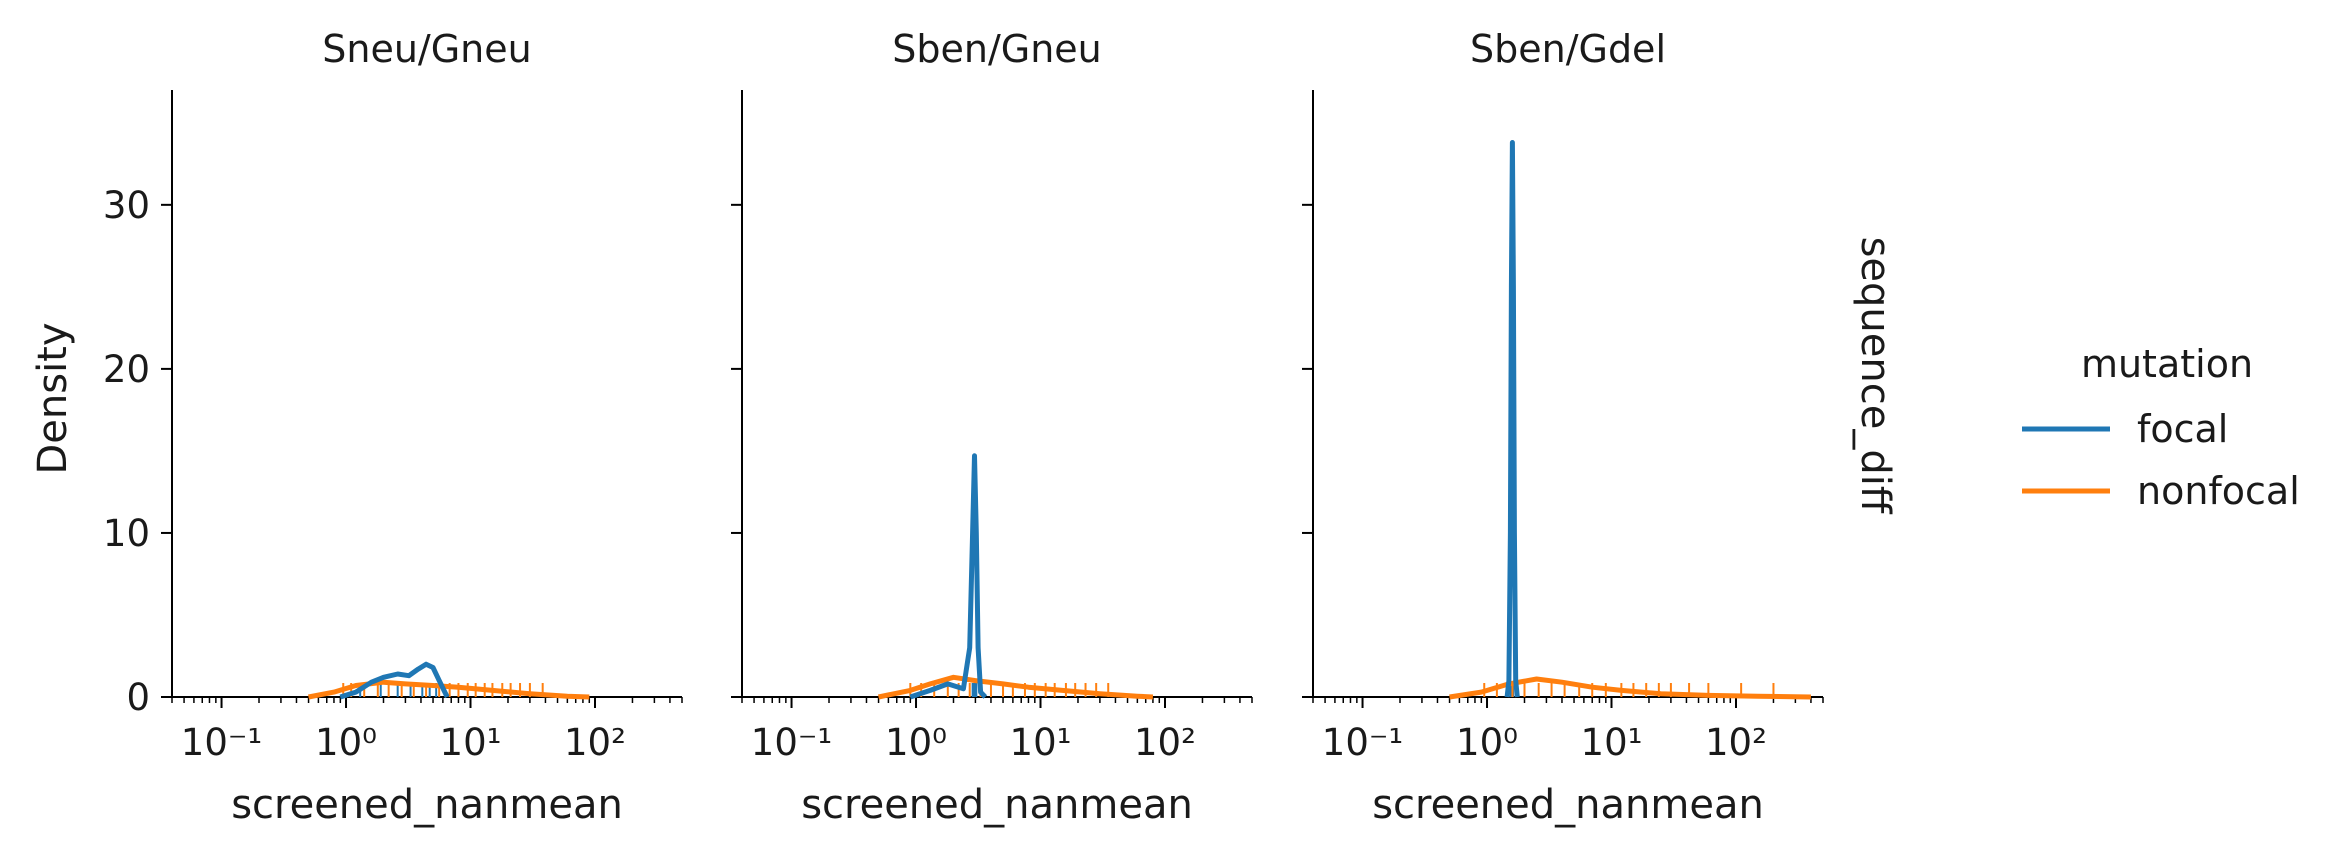  I want to click on legend-label-focal: focal, so click(2182, 429).